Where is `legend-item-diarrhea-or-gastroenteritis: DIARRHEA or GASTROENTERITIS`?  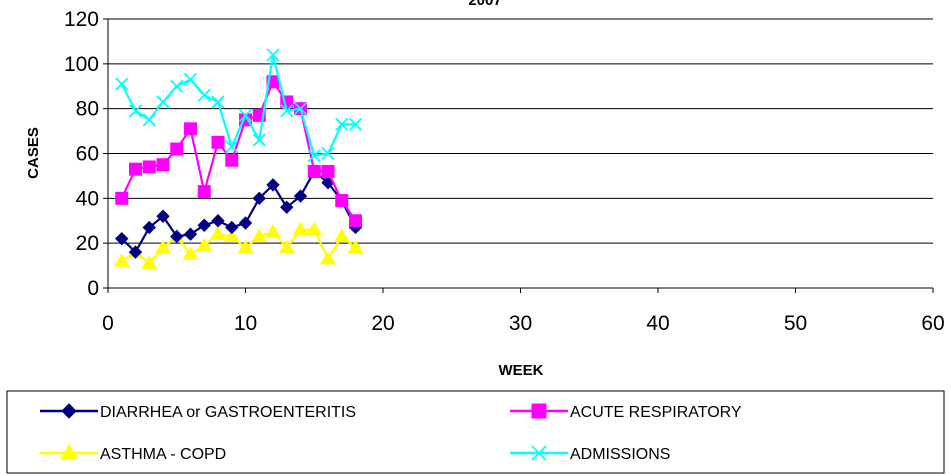 legend-item-diarrhea-or-gastroenteritis: DIARRHEA or GASTROENTERITIS is located at coordinates (198, 412).